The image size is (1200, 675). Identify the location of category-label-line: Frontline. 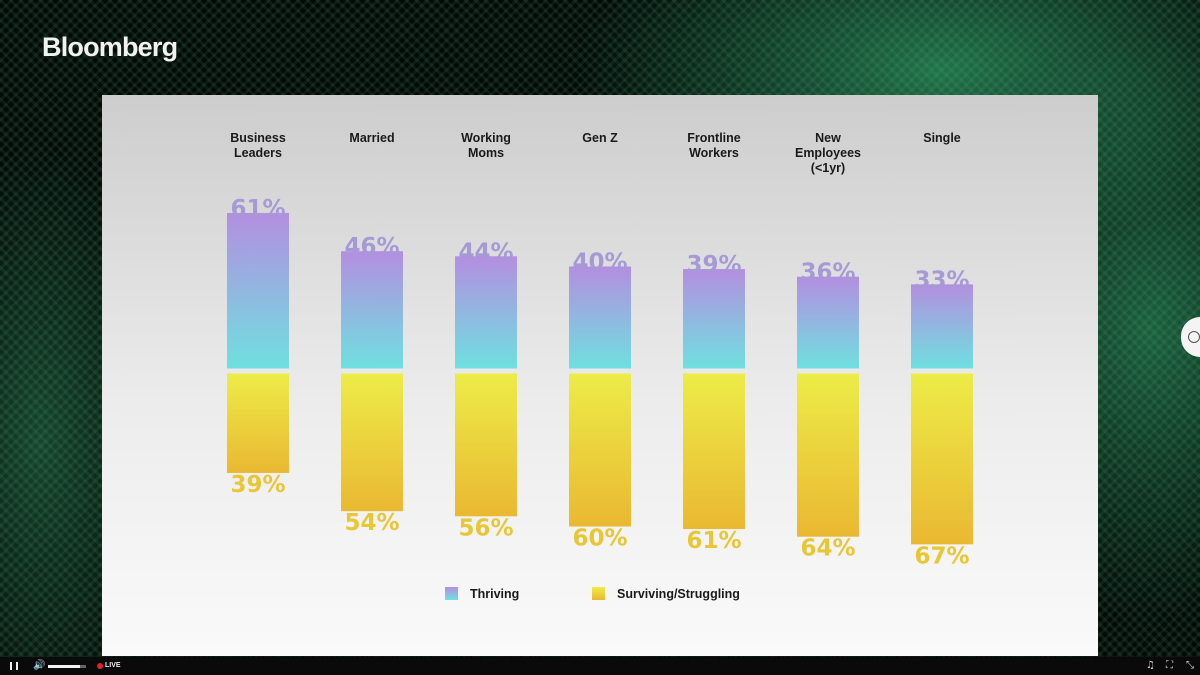
(714, 138).